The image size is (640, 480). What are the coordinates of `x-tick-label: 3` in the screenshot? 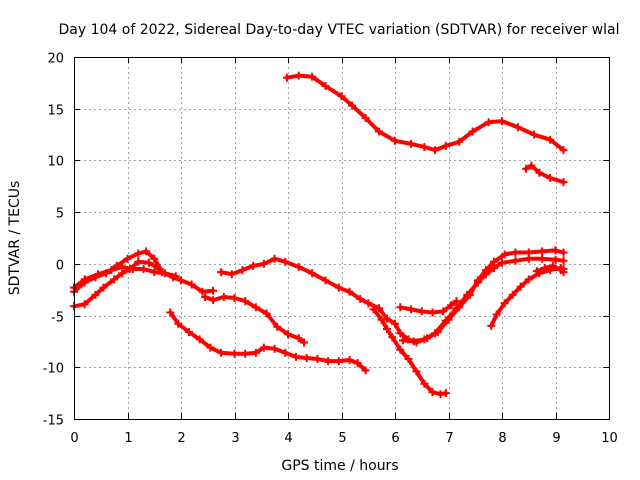 It's located at (235, 438).